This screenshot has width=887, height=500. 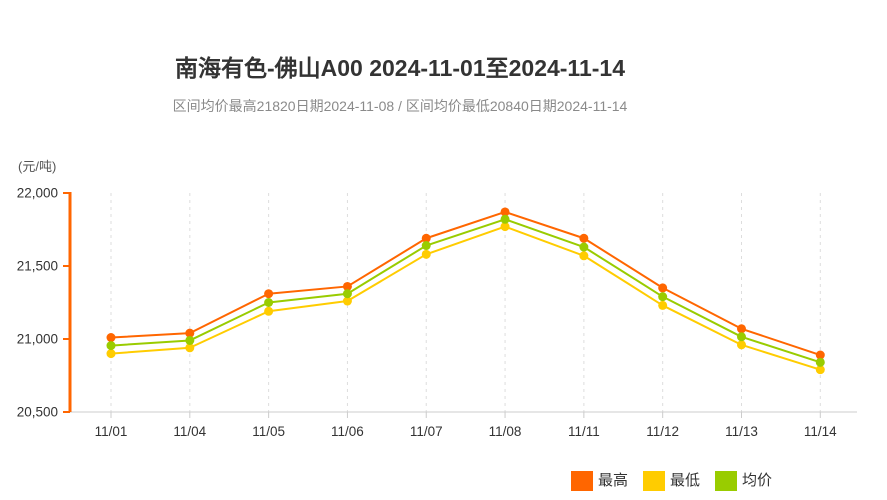 I want to click on y-axis-label: 21,000, so click(x=37, y=339).